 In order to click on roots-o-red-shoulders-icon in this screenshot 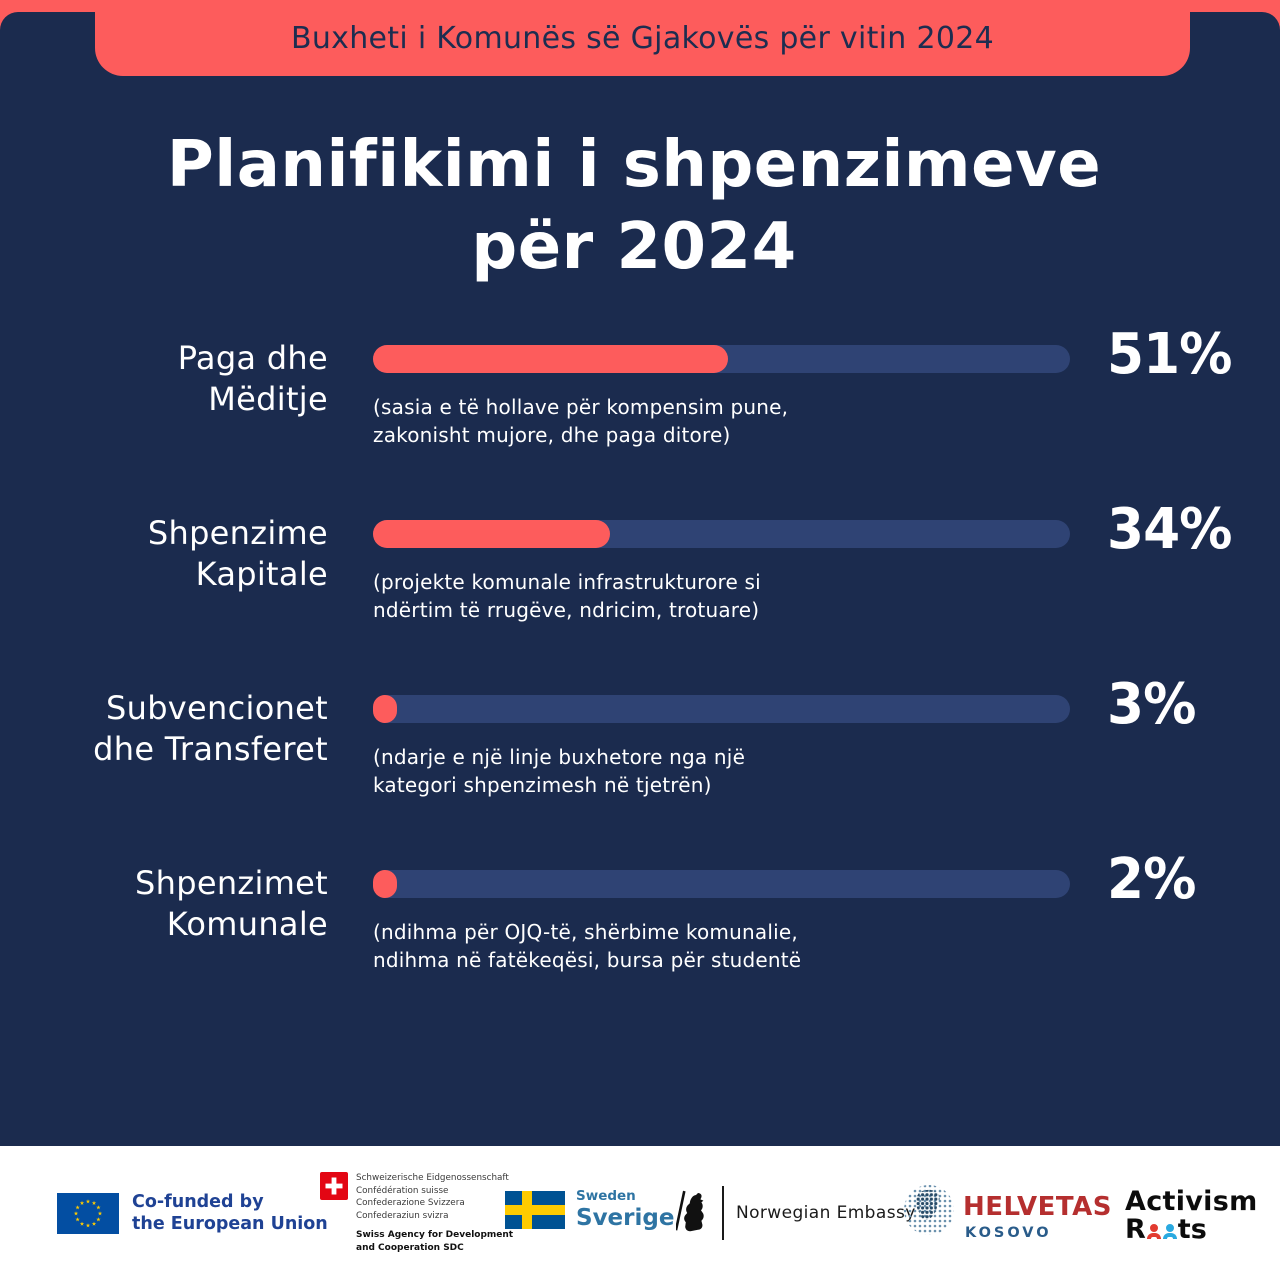, I will do `click(1153, 1236)`.